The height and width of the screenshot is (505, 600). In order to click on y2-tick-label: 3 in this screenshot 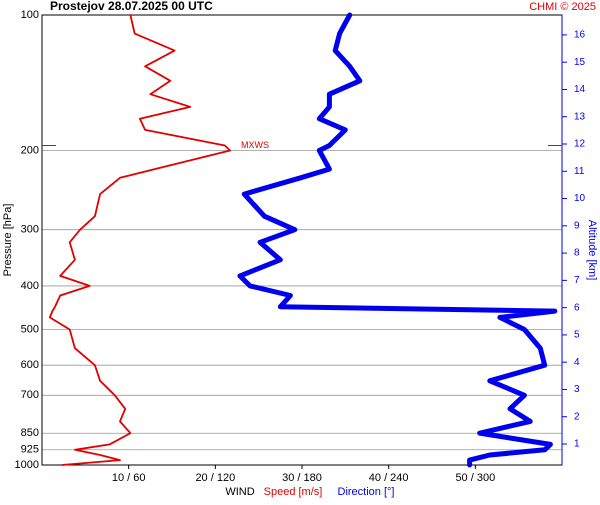, I will do `click(577, 389)`.